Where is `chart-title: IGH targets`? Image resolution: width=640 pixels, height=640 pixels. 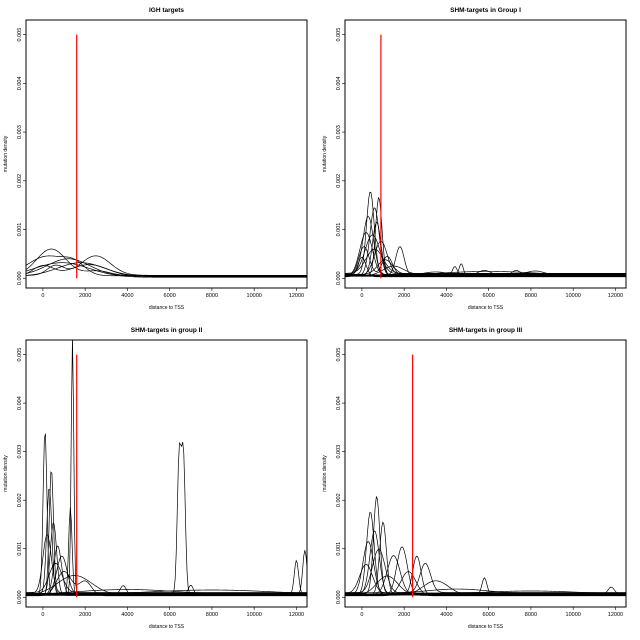
chart-title: IGH targets is located at coordinates (166, 10).